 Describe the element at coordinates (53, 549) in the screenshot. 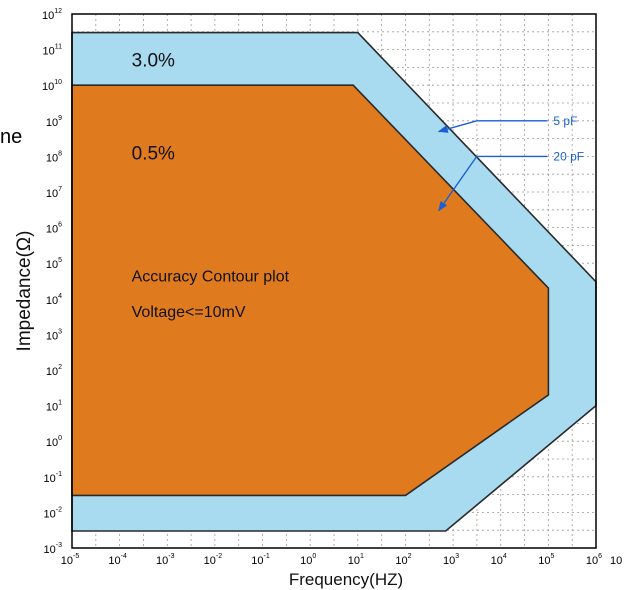

I see `y-tick-label: 10⁻³` at that location.